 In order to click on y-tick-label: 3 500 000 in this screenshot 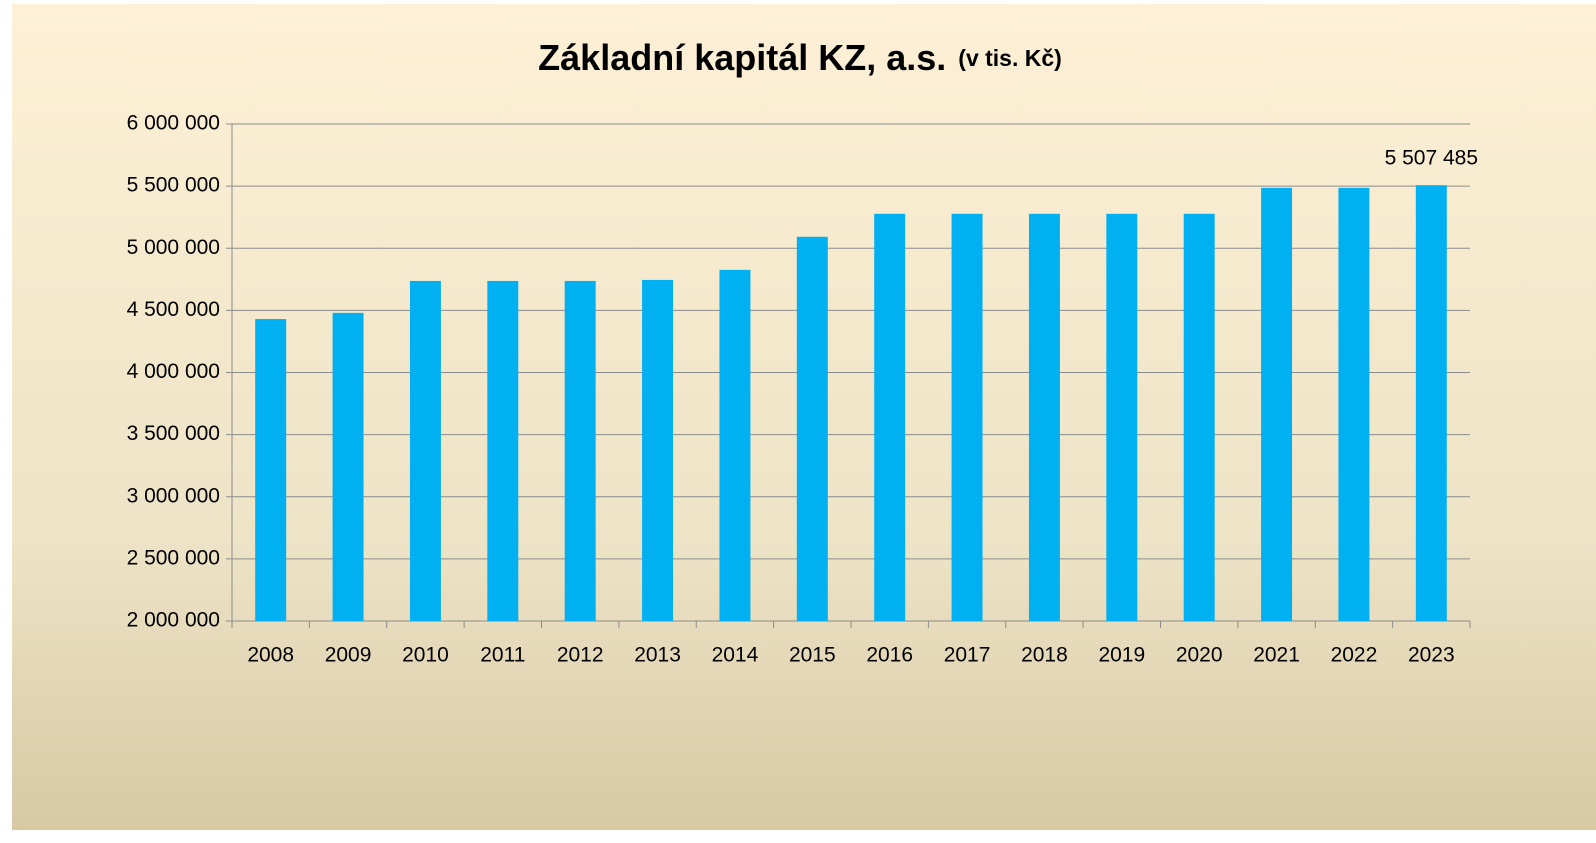, I will do `click(173, 433)`.